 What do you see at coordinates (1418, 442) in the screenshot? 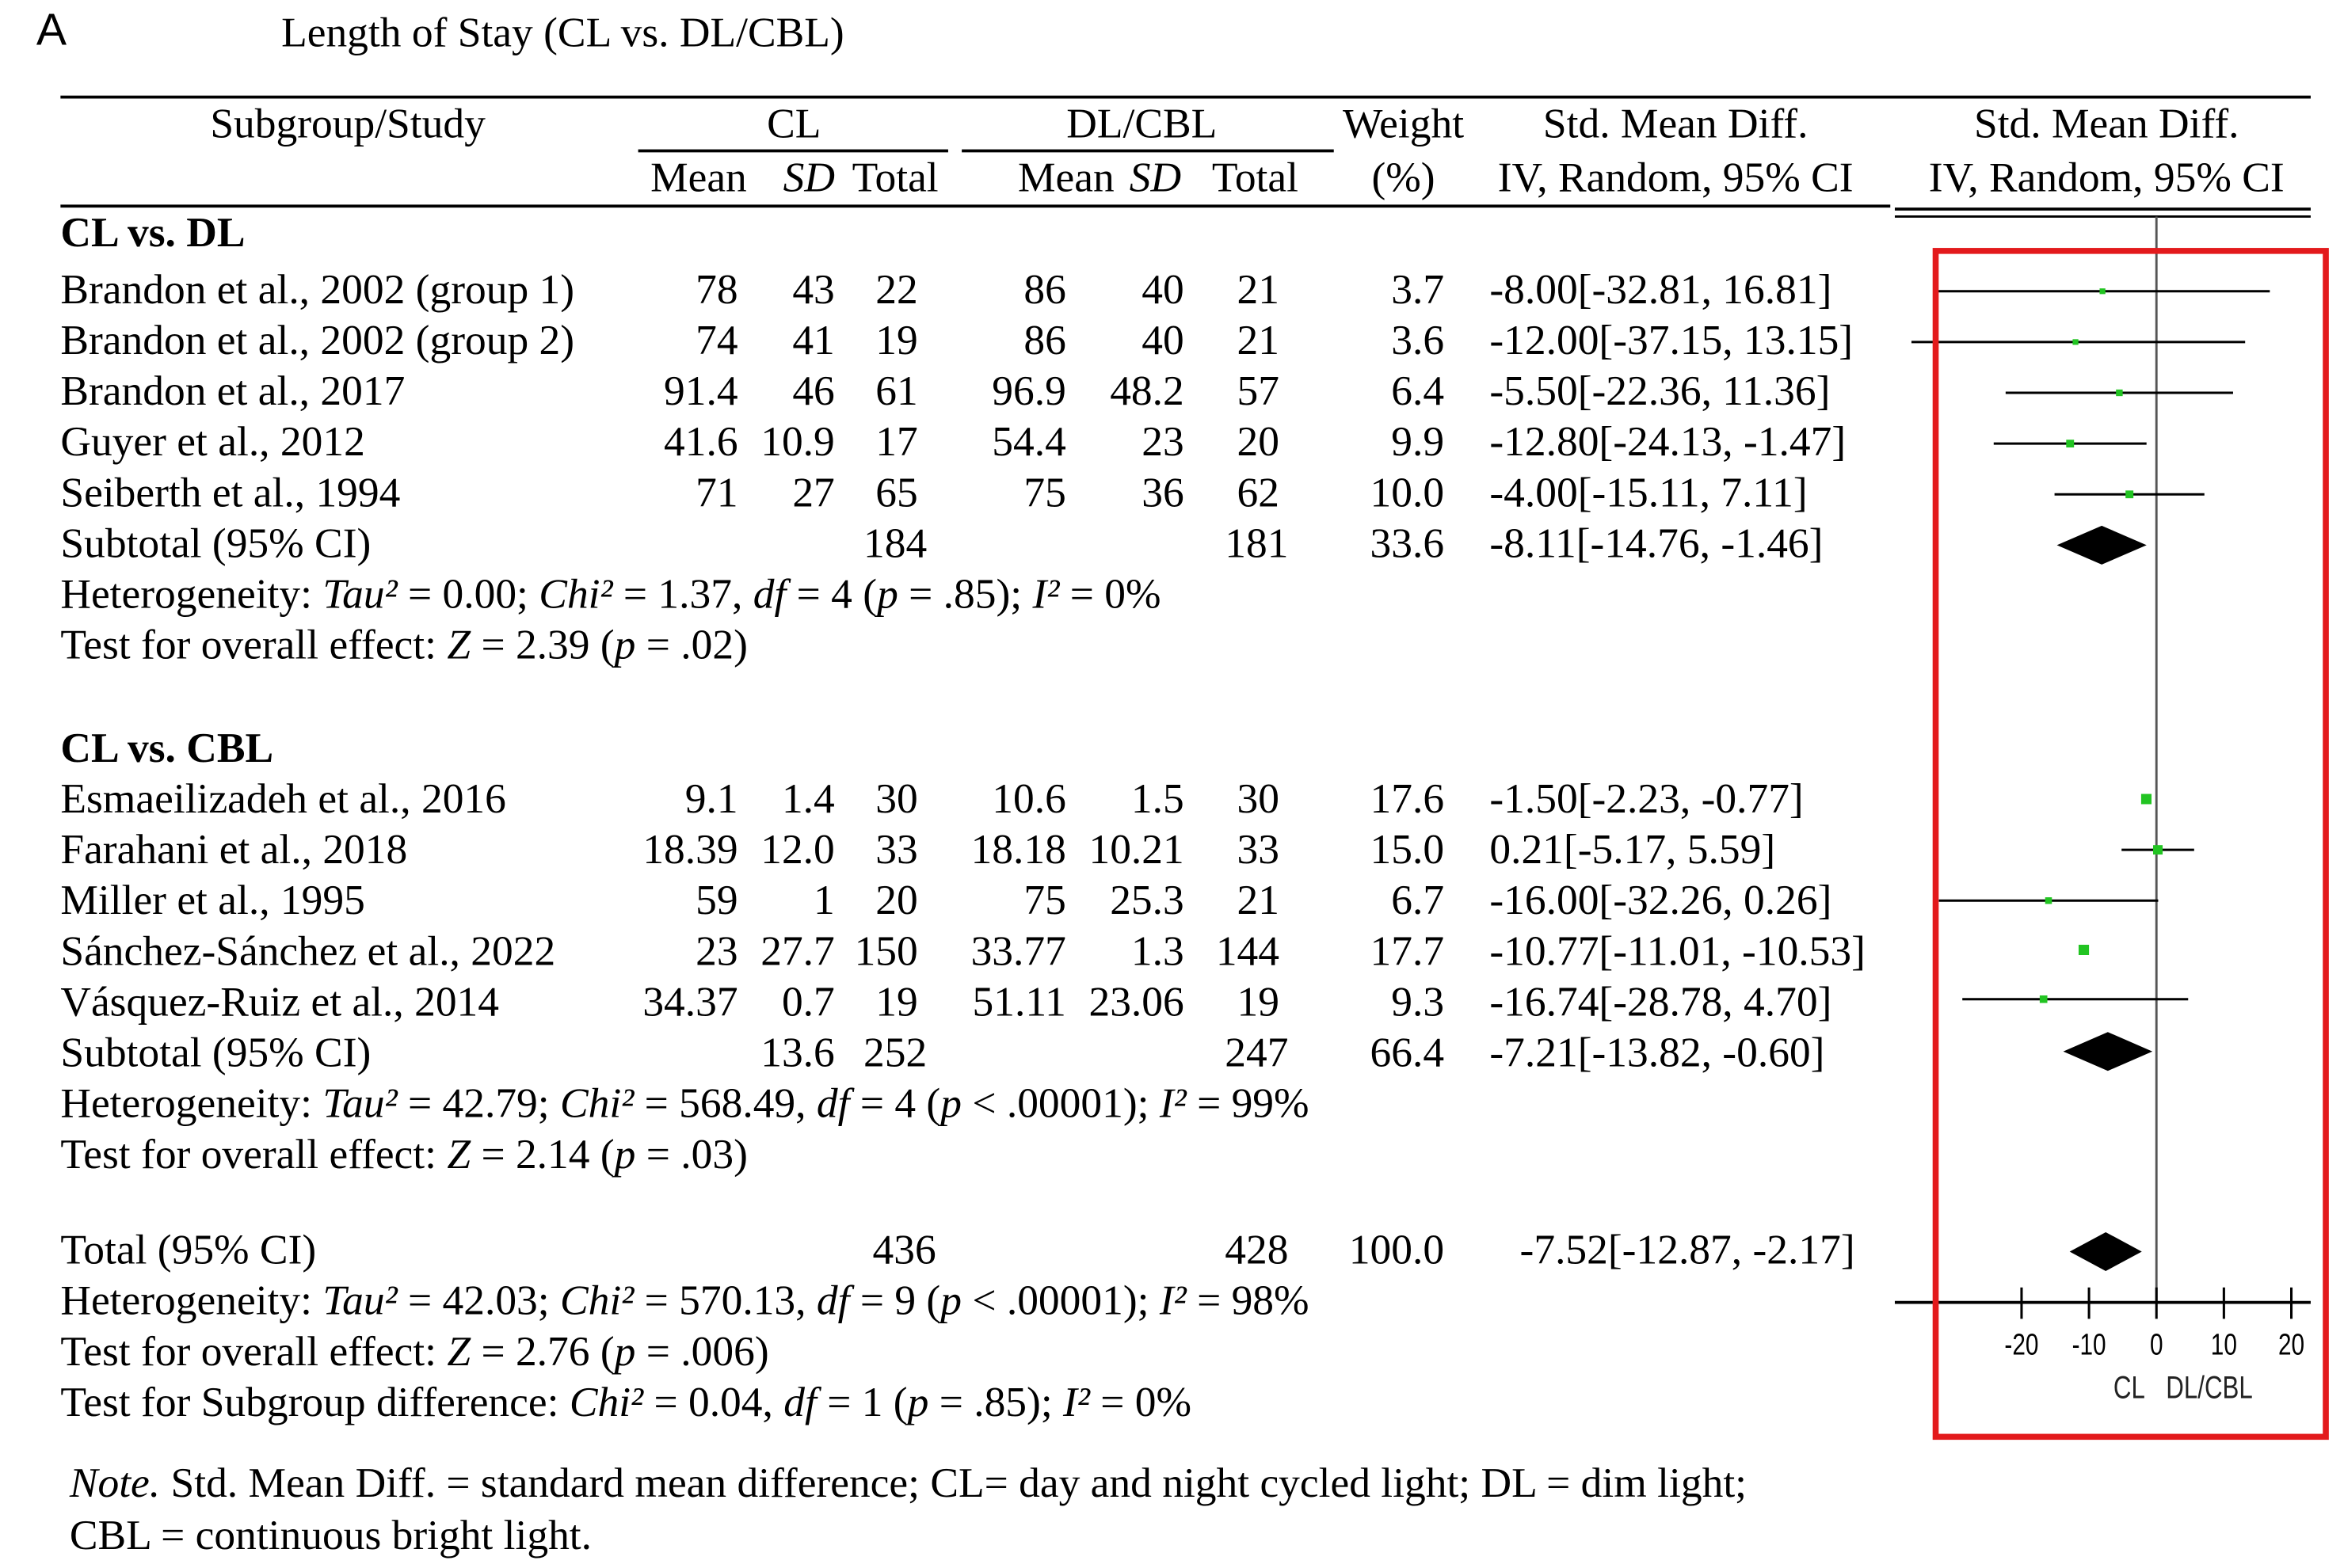
I see `study-weight: 9.9` at bounding box center [1418, 442].